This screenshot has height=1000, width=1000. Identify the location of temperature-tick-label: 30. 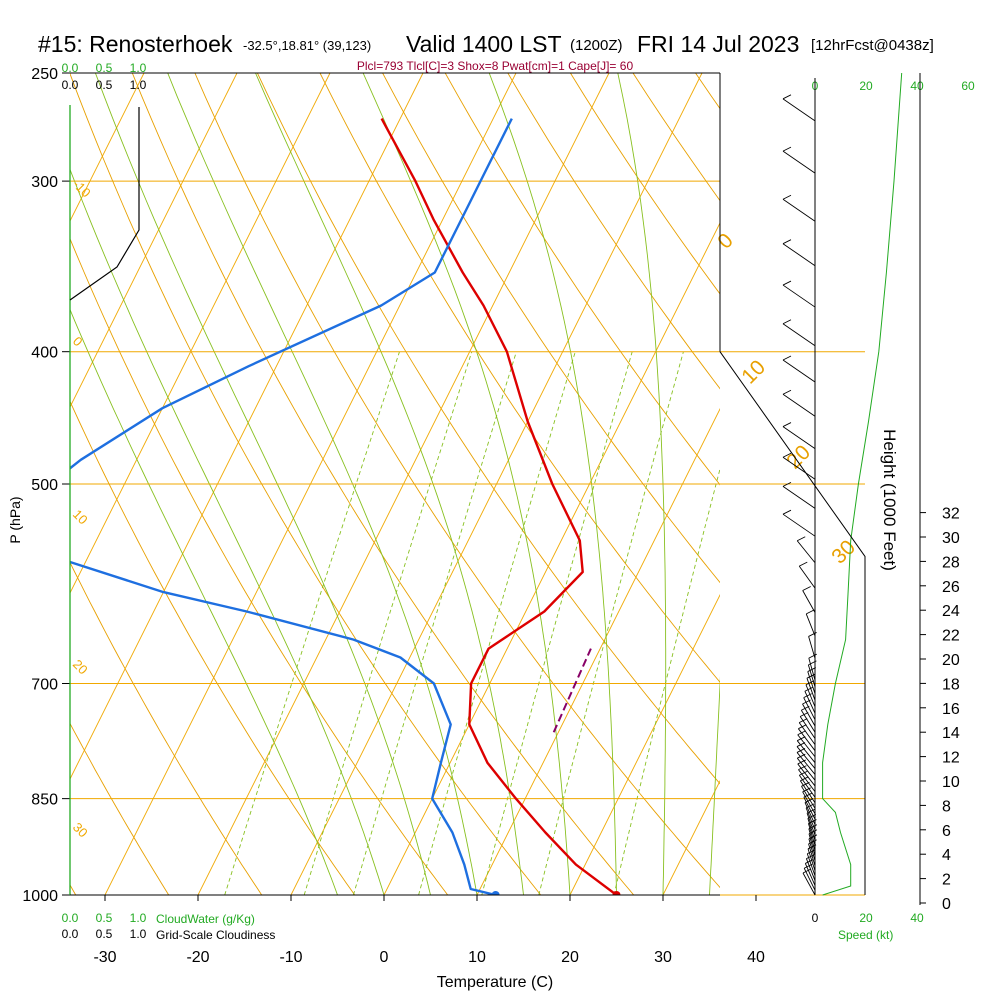
(663, 957).